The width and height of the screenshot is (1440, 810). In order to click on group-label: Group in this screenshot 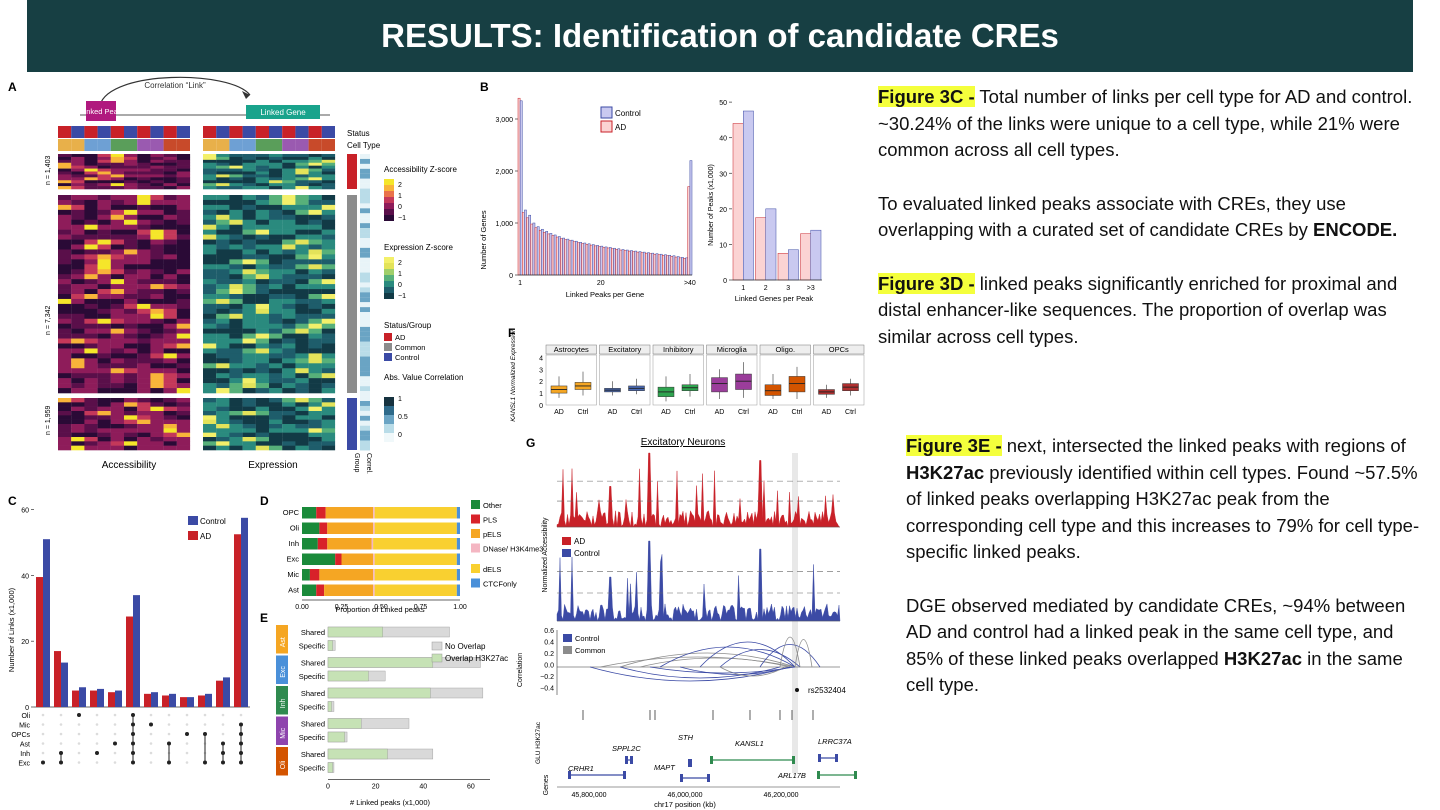, I will do `click(356, 463)`.